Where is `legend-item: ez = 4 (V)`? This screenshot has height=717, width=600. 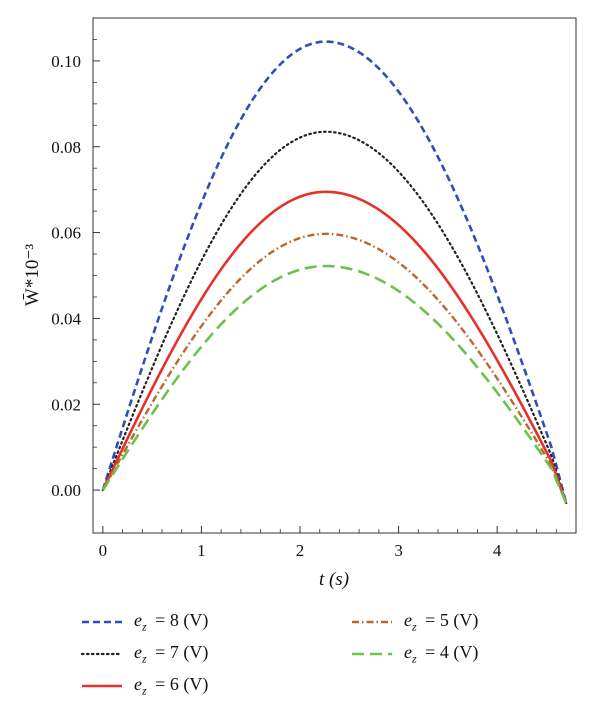 legend-item: ez = 4 (V) is located at coordinates (414, 654).